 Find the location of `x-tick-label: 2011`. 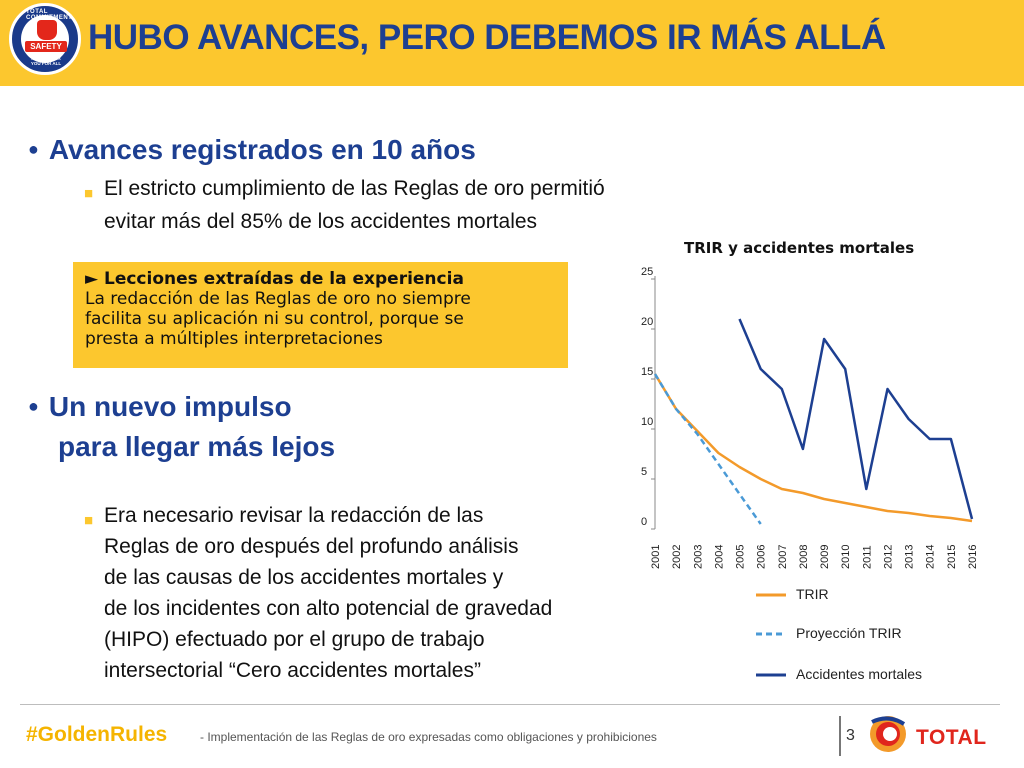

x-tick-label: 2011 is located at coordinates (867, 557).